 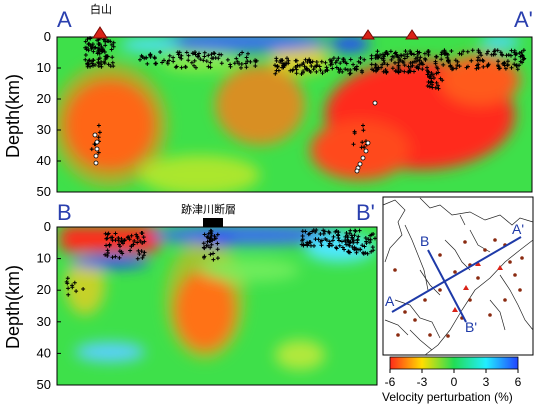 What do you see at coordinates (486, 382) in the screenshot?
I see `colorbar-tick-label-3: 3` at bounding box center [486, 382].